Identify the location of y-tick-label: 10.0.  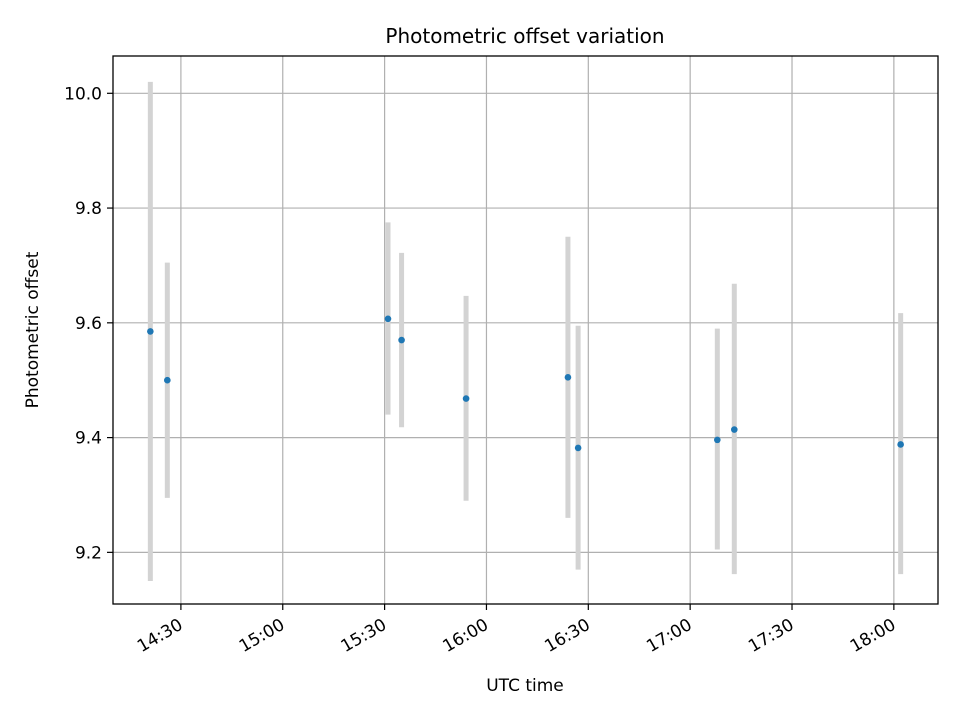
(83, 94).